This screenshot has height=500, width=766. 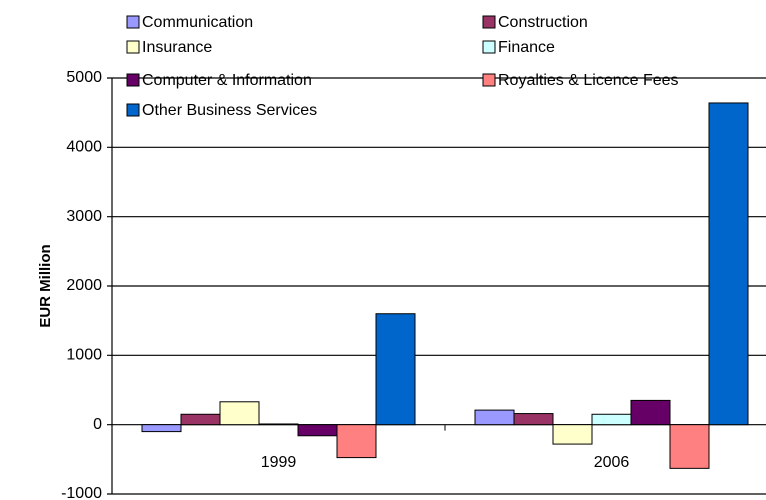 I want to click on legend-label: Insurance, so click(x=177, y=47).